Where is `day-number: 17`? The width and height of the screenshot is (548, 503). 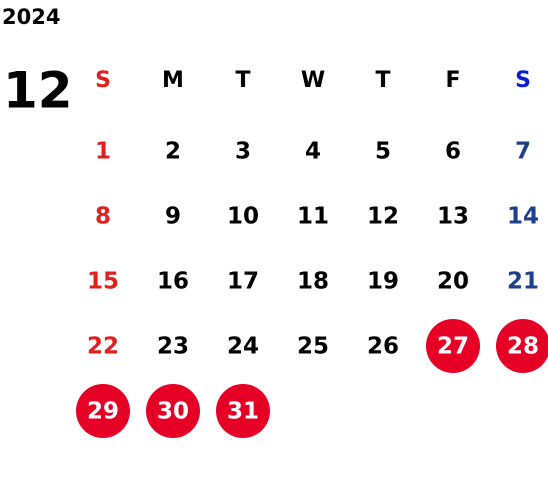
day-number: 17 is located at coordinates (243, 282).